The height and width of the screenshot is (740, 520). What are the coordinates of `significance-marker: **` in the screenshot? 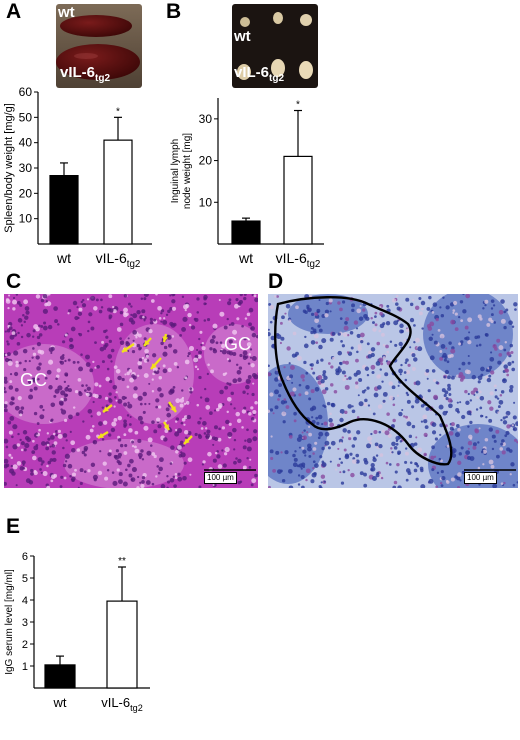 It's located at (122, 561).